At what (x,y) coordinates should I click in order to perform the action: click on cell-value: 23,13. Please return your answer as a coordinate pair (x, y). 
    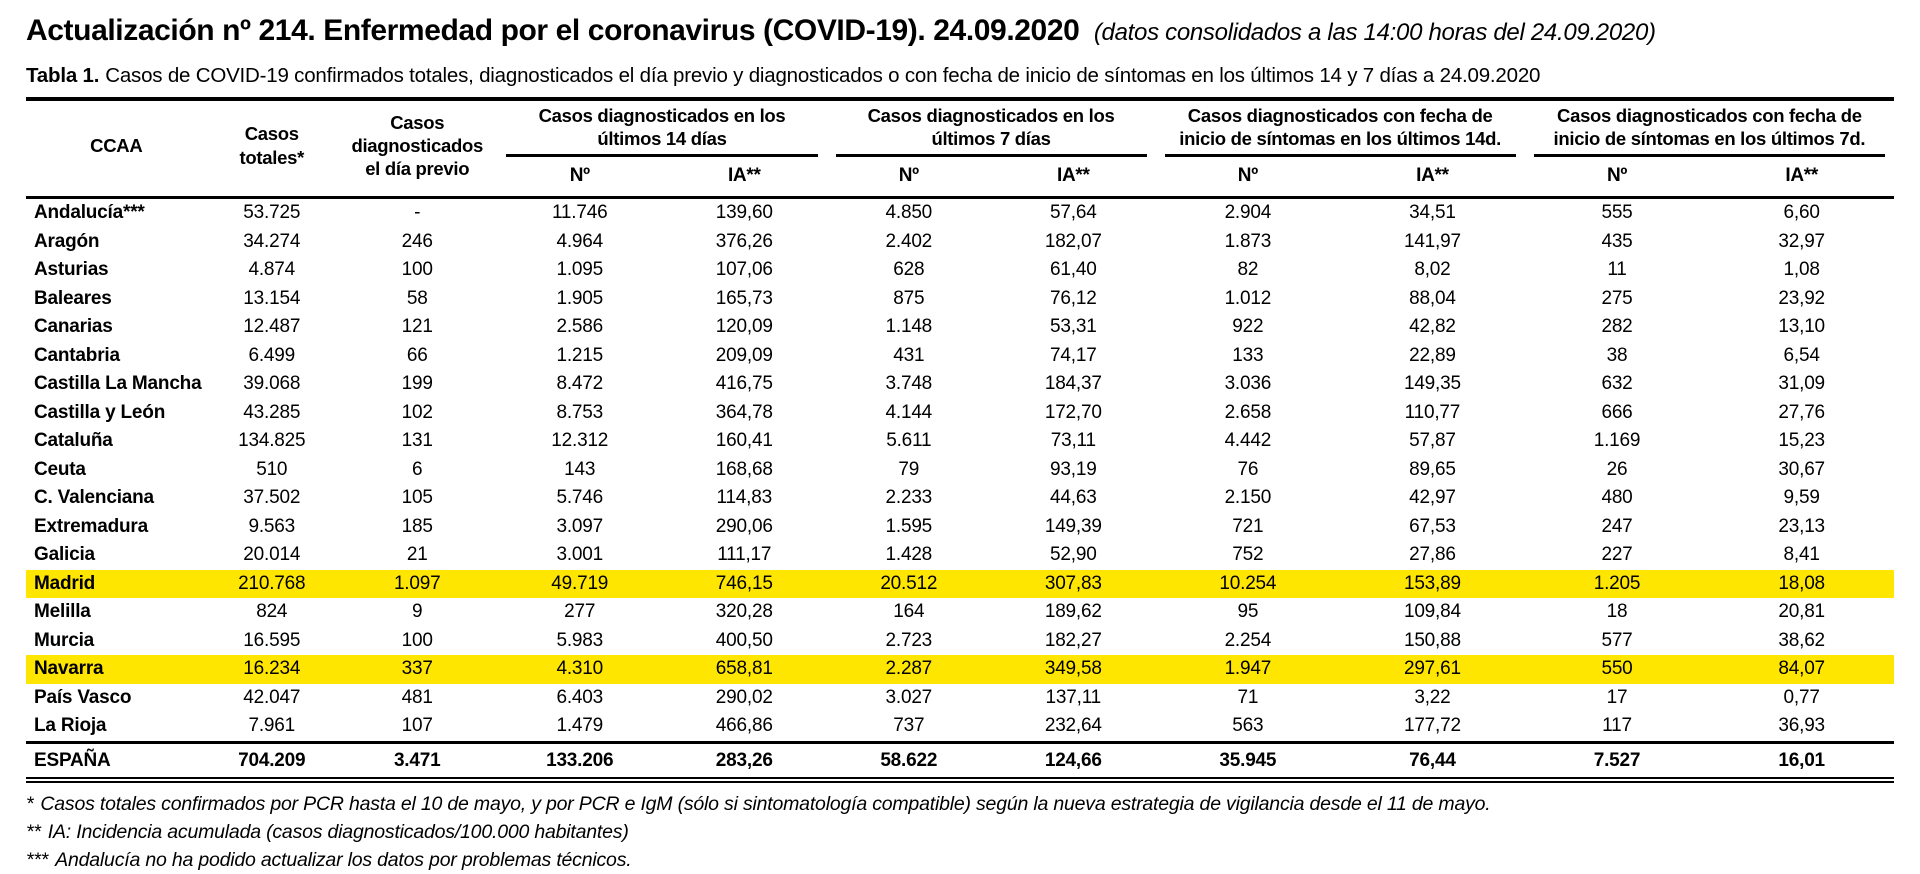
    Looking at the image, I should click on (1801, 526).